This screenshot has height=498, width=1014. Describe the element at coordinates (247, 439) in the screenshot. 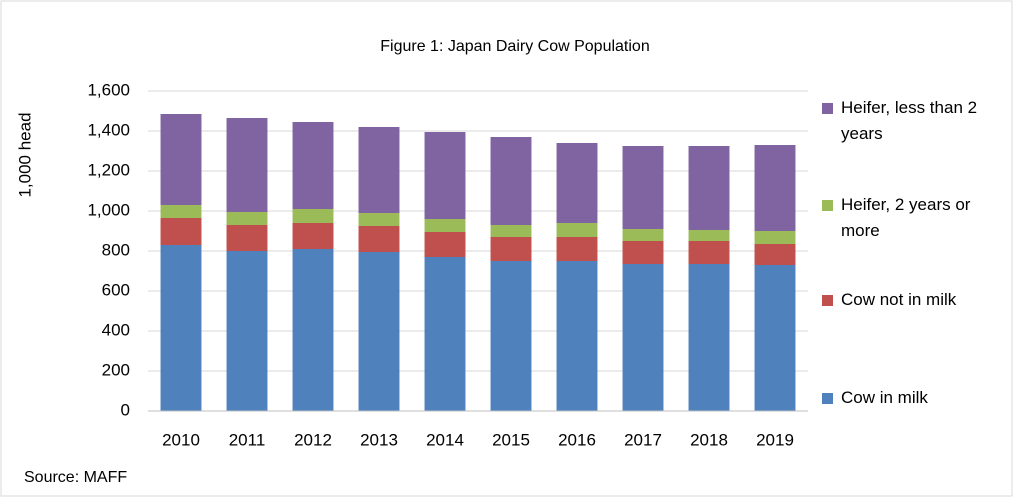

I see `x-tick-label: 2011` at that location.